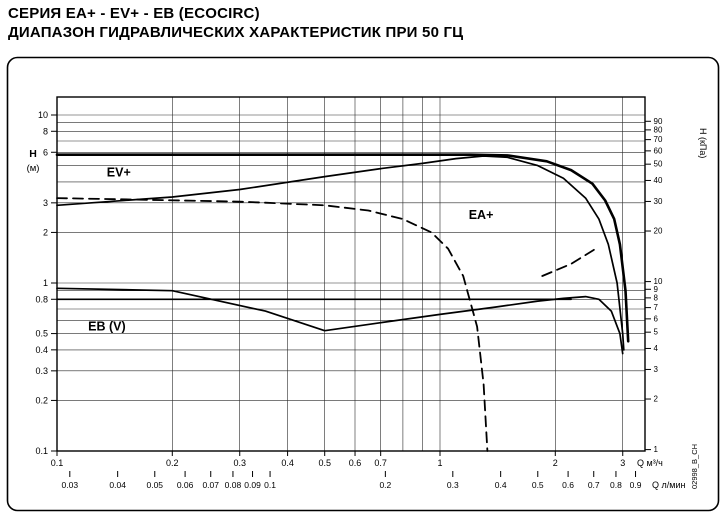  What do you see at coordinates (694, 466) in the screenshot?
I see `side-code-text: 02998_B_CH` at bounding box center [694, 466].